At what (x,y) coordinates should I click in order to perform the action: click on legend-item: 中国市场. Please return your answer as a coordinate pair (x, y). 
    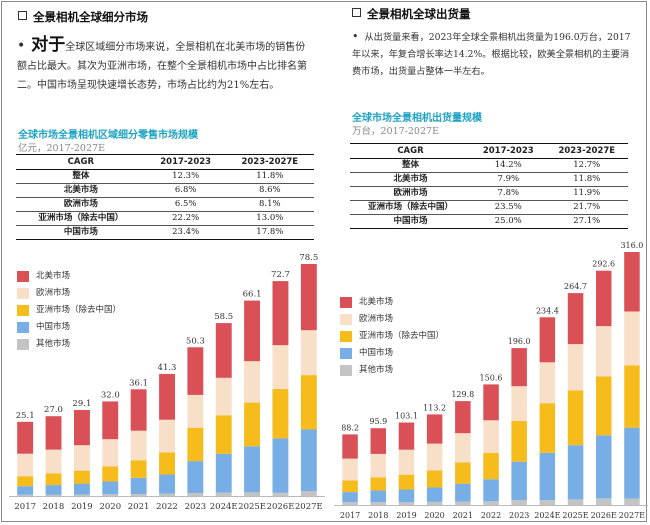
    Looking at the image, I should click on (69, 330).